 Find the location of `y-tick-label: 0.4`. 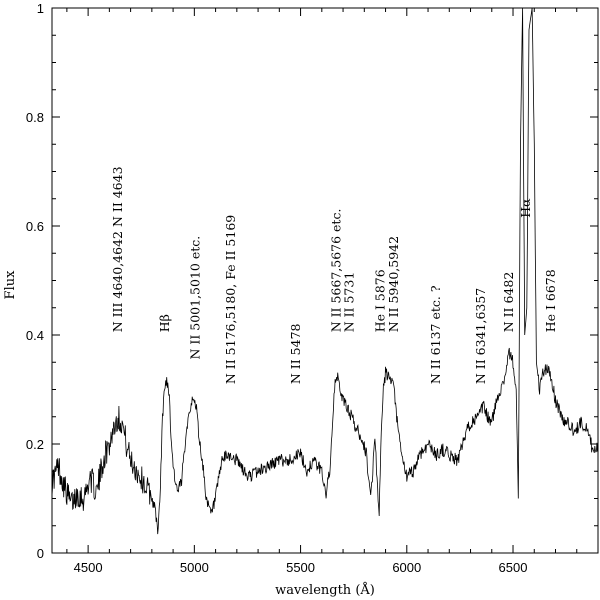

y-tick-label: 0.4 is located at coordinates (35, 335).